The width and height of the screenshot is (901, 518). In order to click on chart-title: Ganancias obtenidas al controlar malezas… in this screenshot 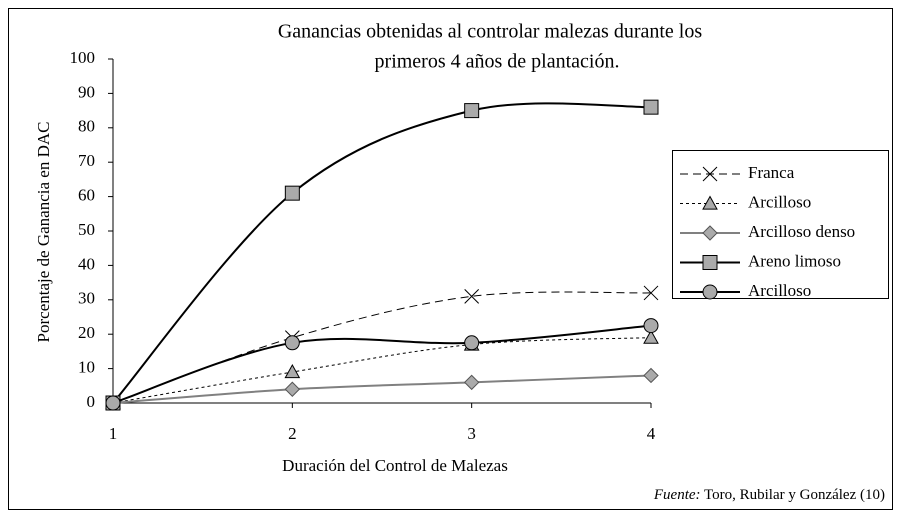, I will do `click(490, 32)`.